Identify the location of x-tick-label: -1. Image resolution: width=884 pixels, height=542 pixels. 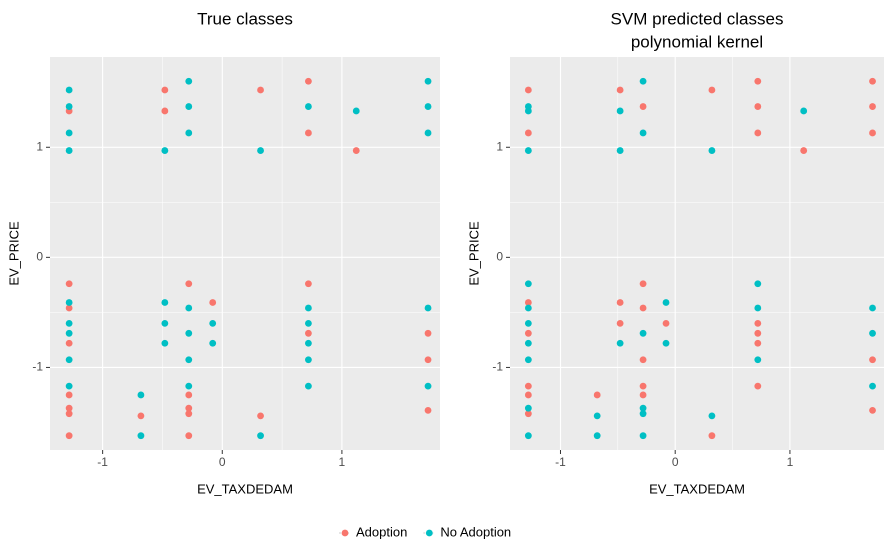
(560, 462).